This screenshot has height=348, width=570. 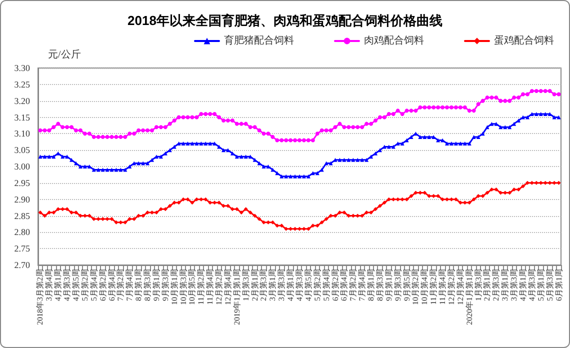 I want to click on x-tick-label: 10月第3周, so click(x=183, y=287).